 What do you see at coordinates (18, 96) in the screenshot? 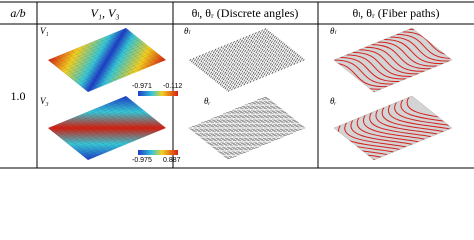
I see `row-label: 1.0` at bounding box center [18, 96].